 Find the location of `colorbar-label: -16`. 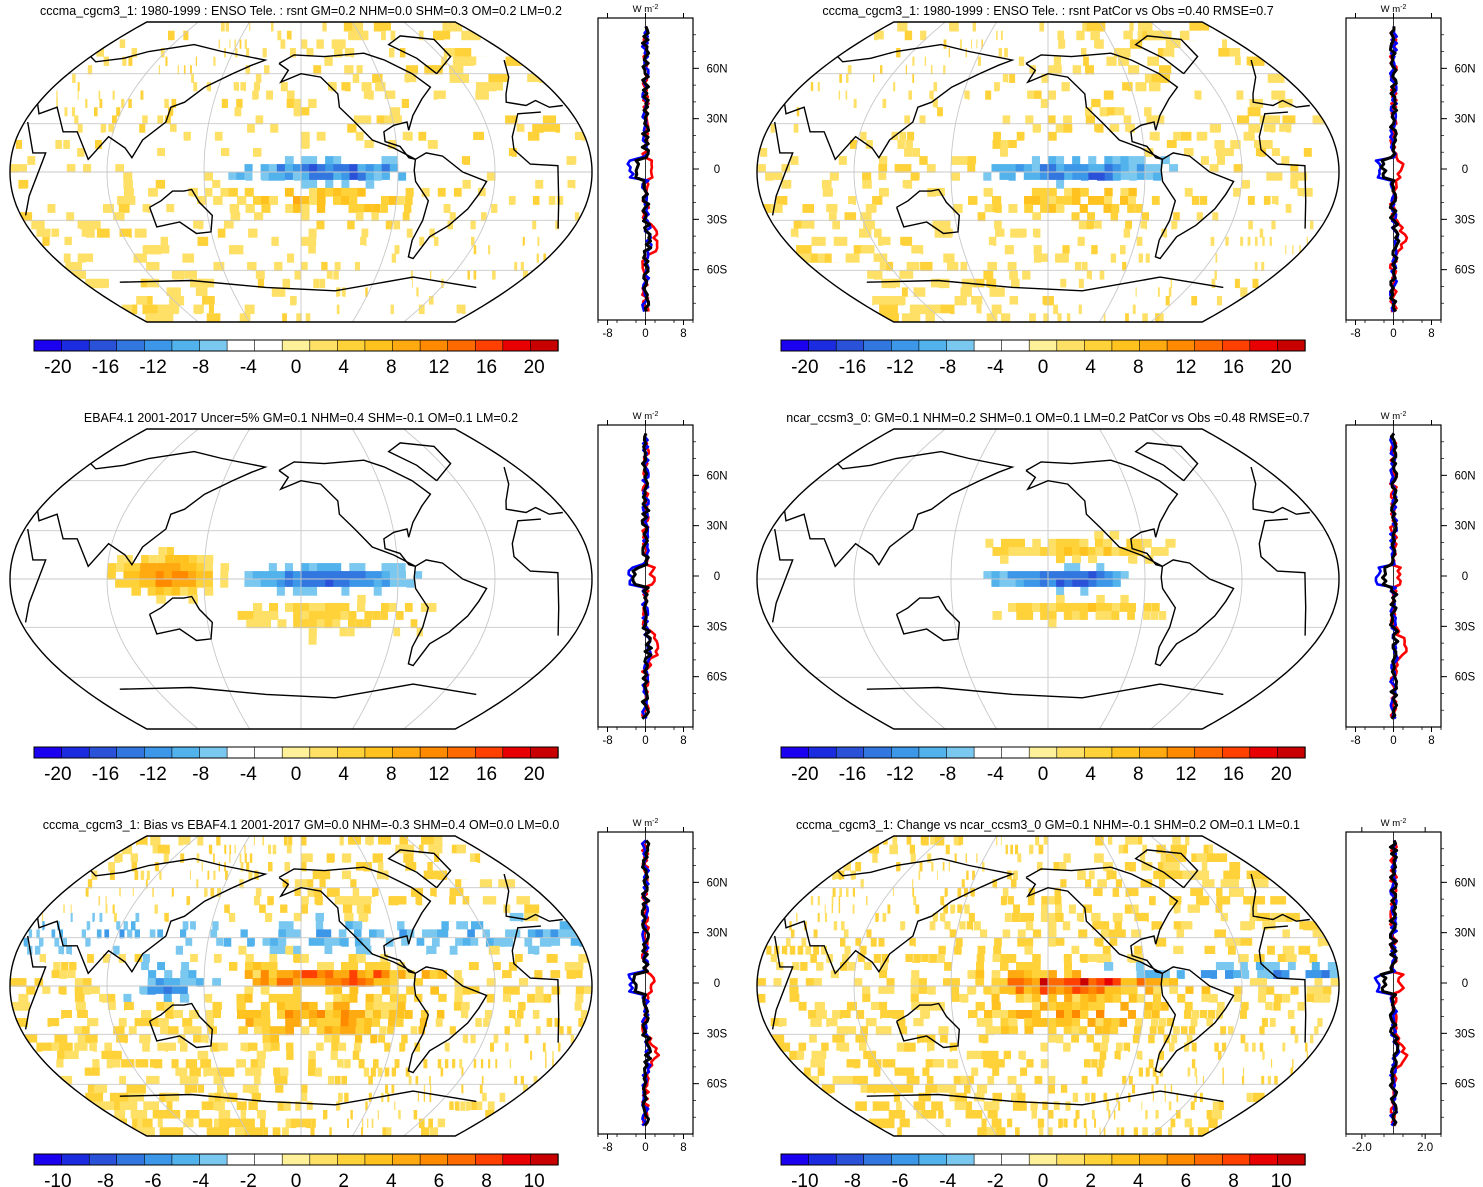

colorbar-label: -16 is located at coordinates (852, 367).